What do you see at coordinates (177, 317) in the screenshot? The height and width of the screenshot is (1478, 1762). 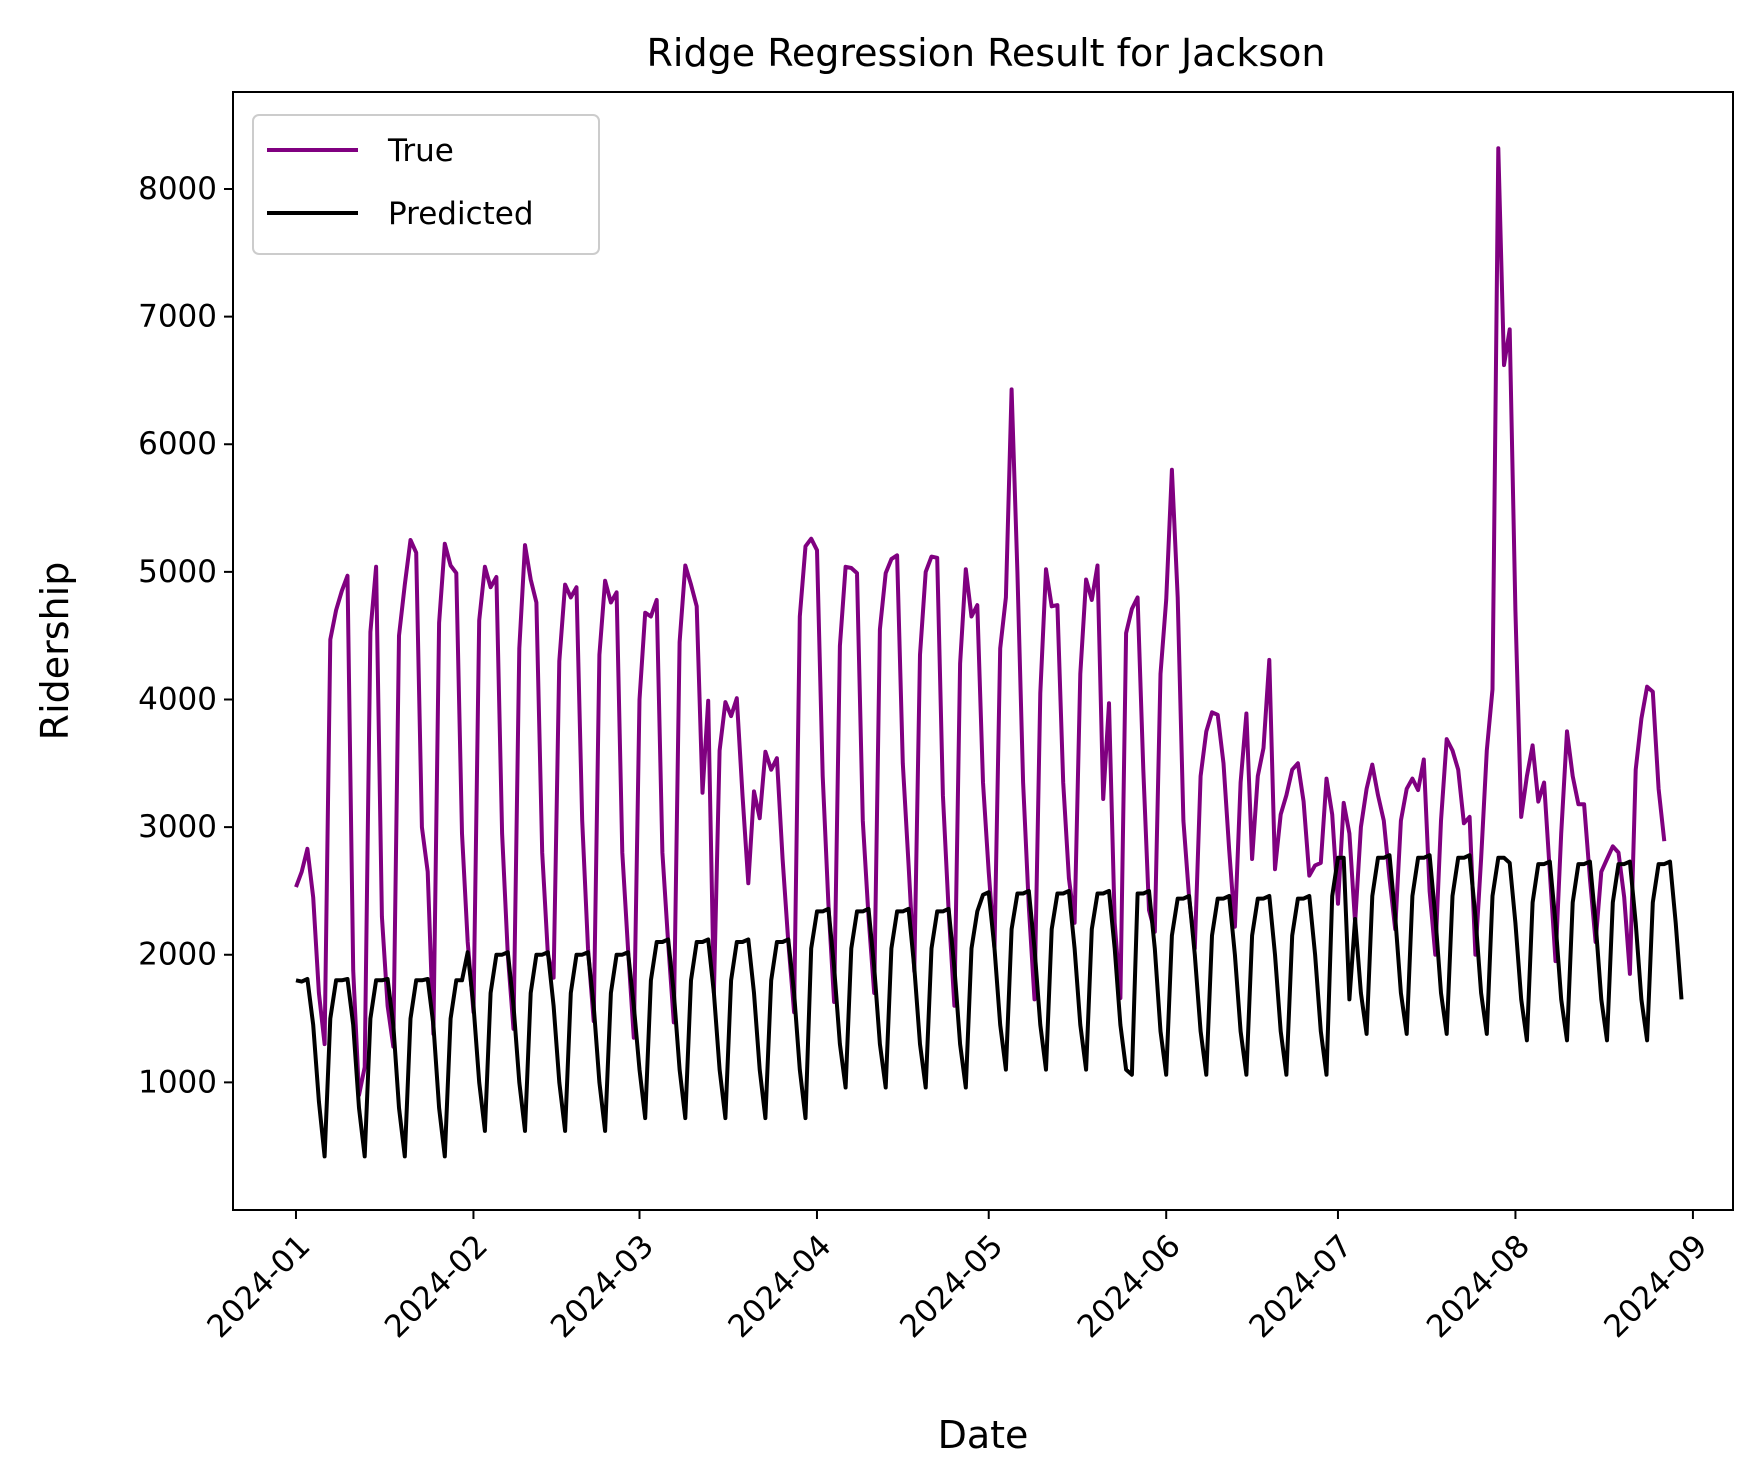 I see `y-tick-label: 7000` at bounding box center [177, 317].